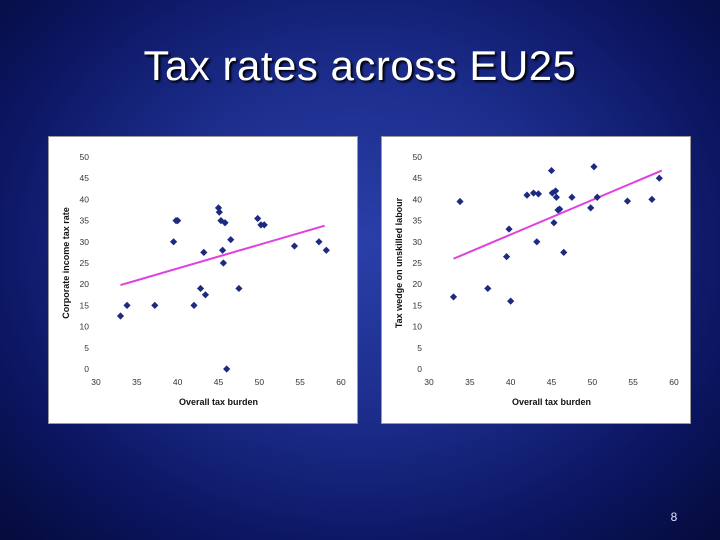  I want to click on page-number: 8, so click(674, 517).